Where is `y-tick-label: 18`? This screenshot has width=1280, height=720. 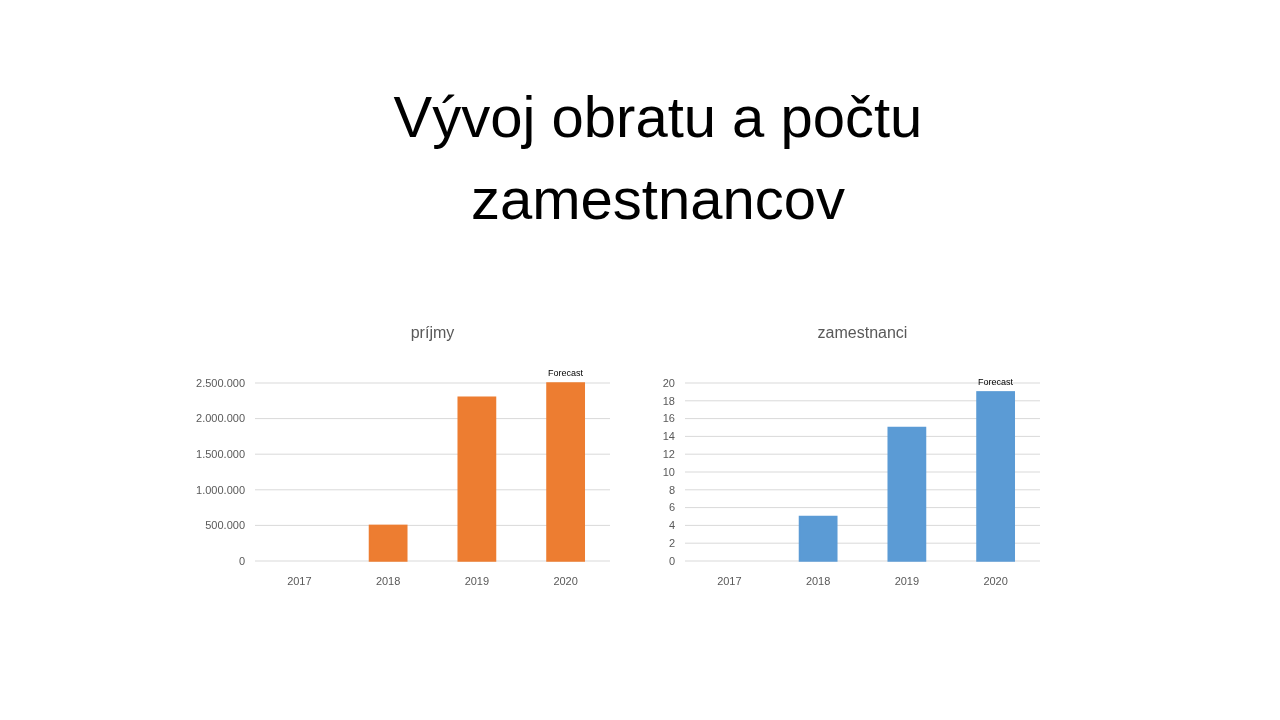 y-tick-label: 18 is located at coordinates (668, 400).